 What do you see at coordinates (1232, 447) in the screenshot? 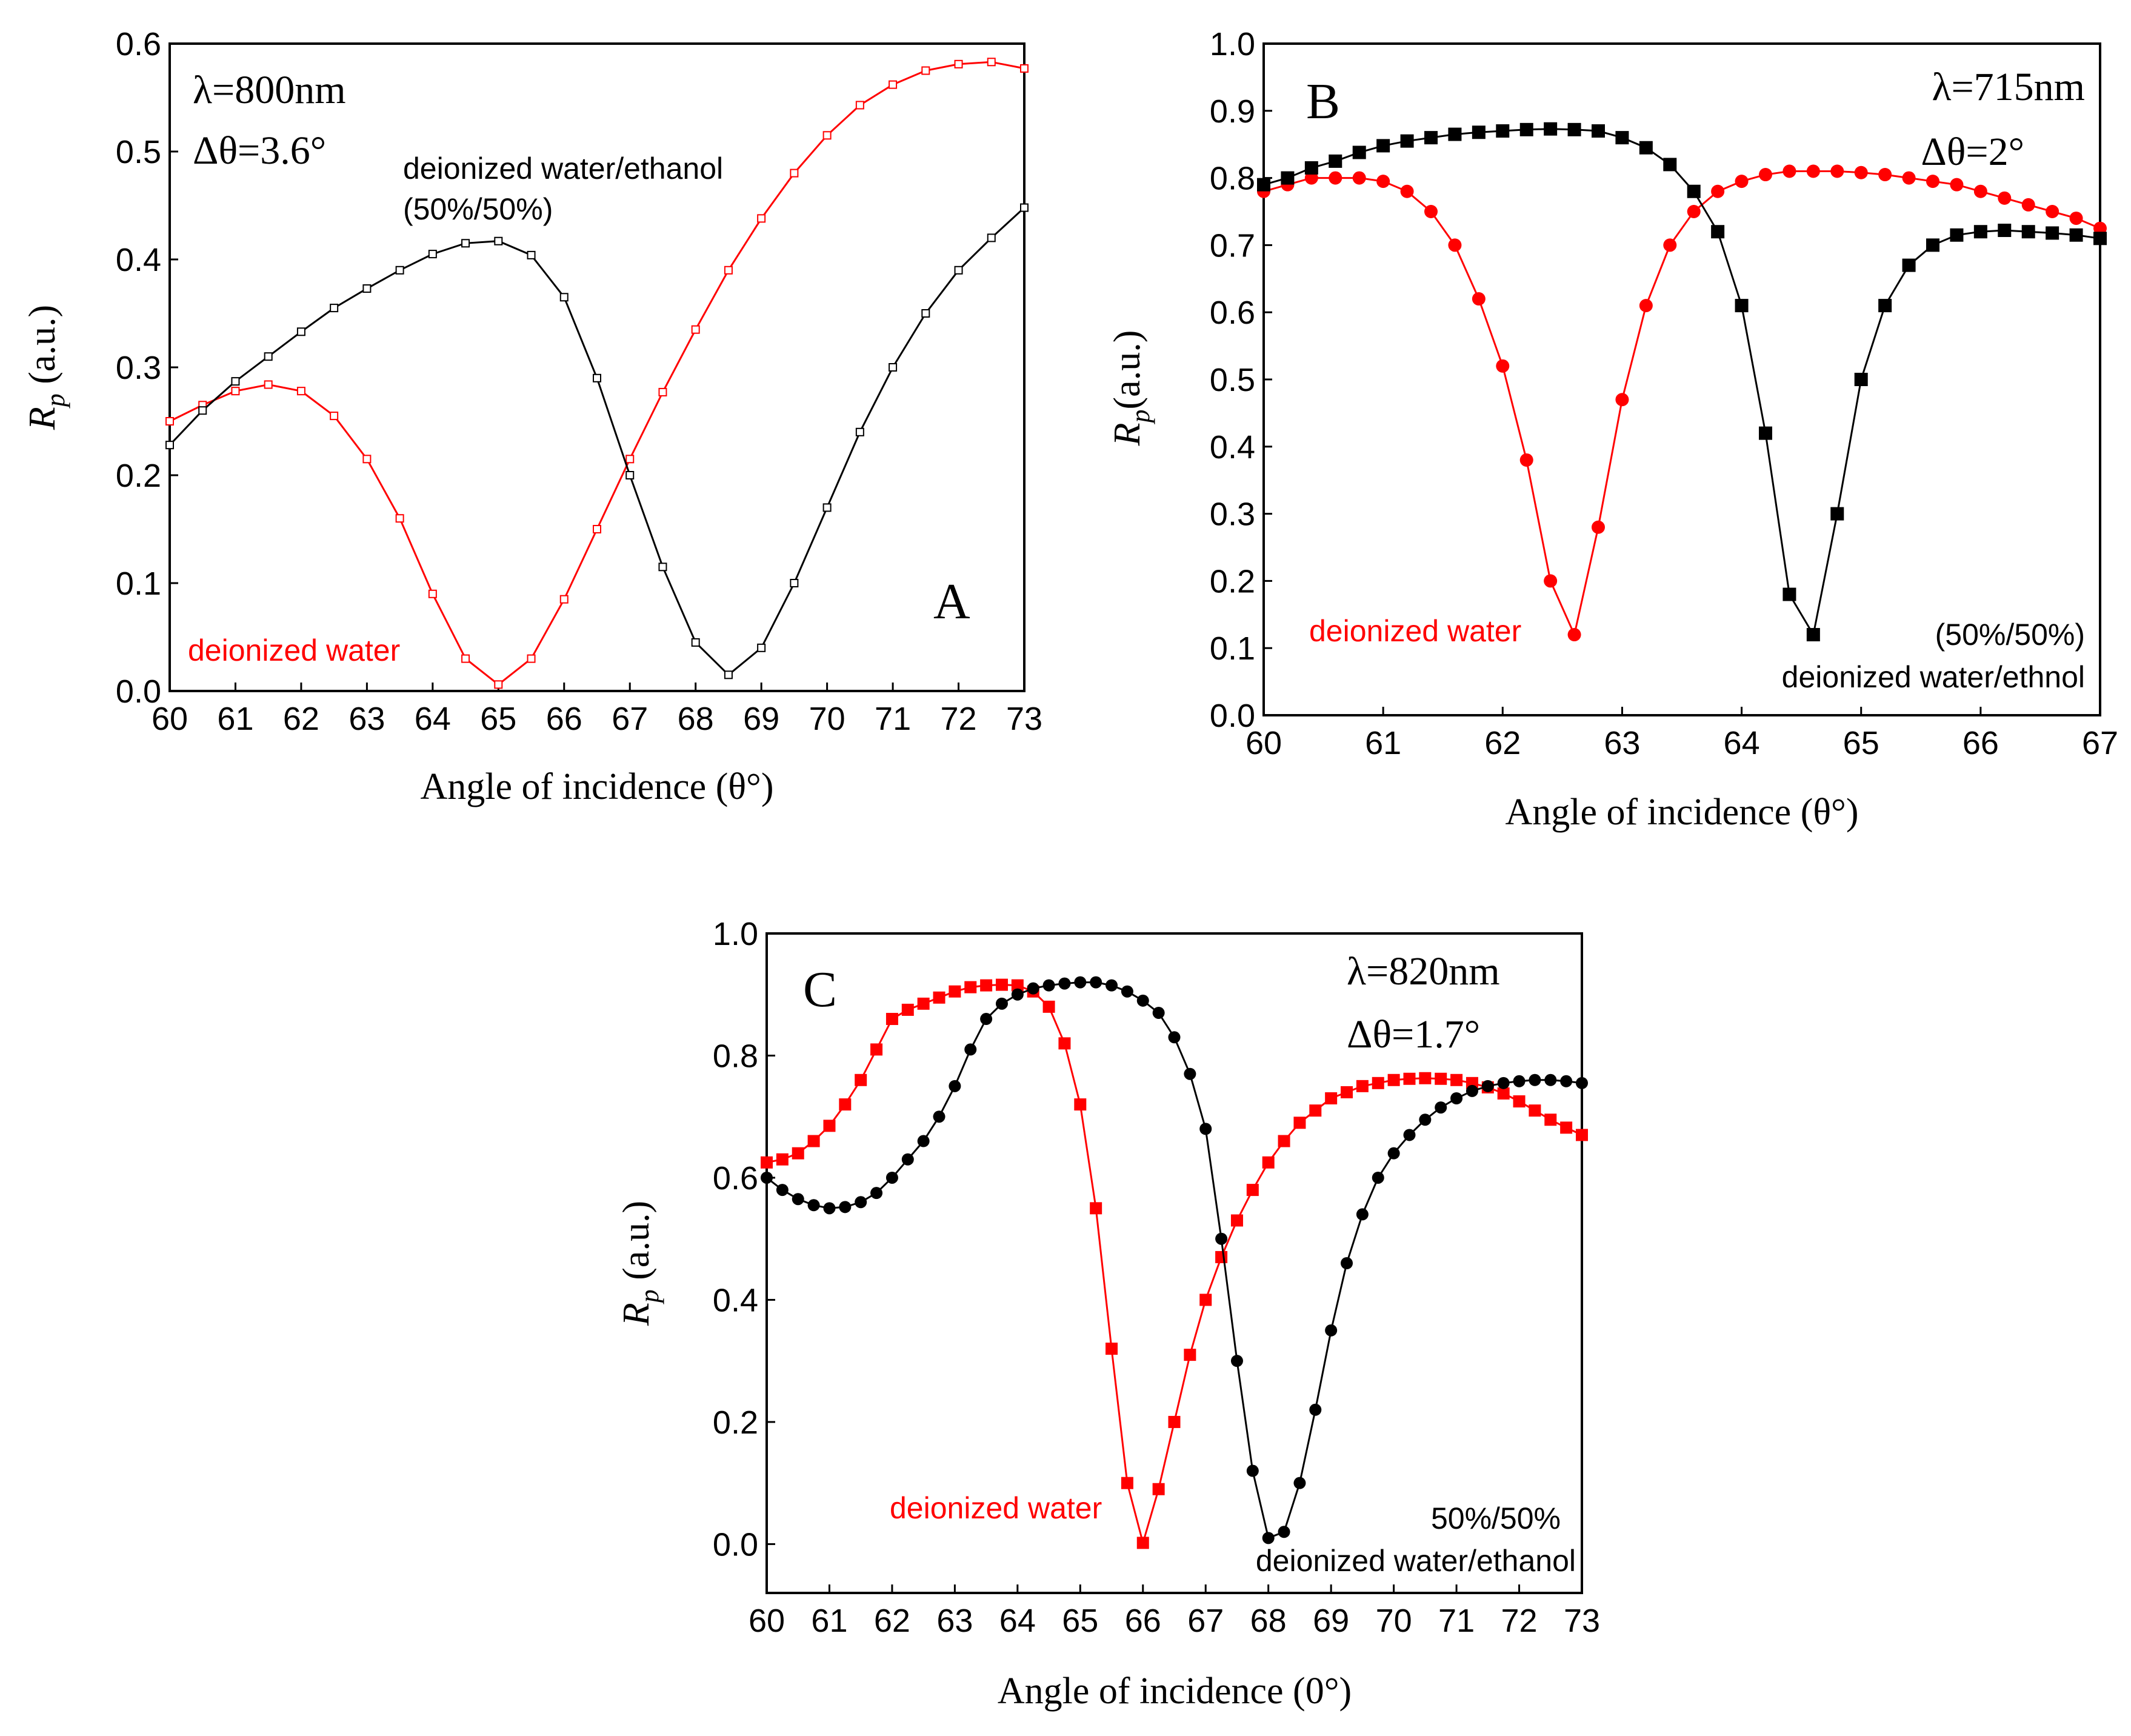
I see `y-tick-label: 0.4` at bounding box center [1232, 447].